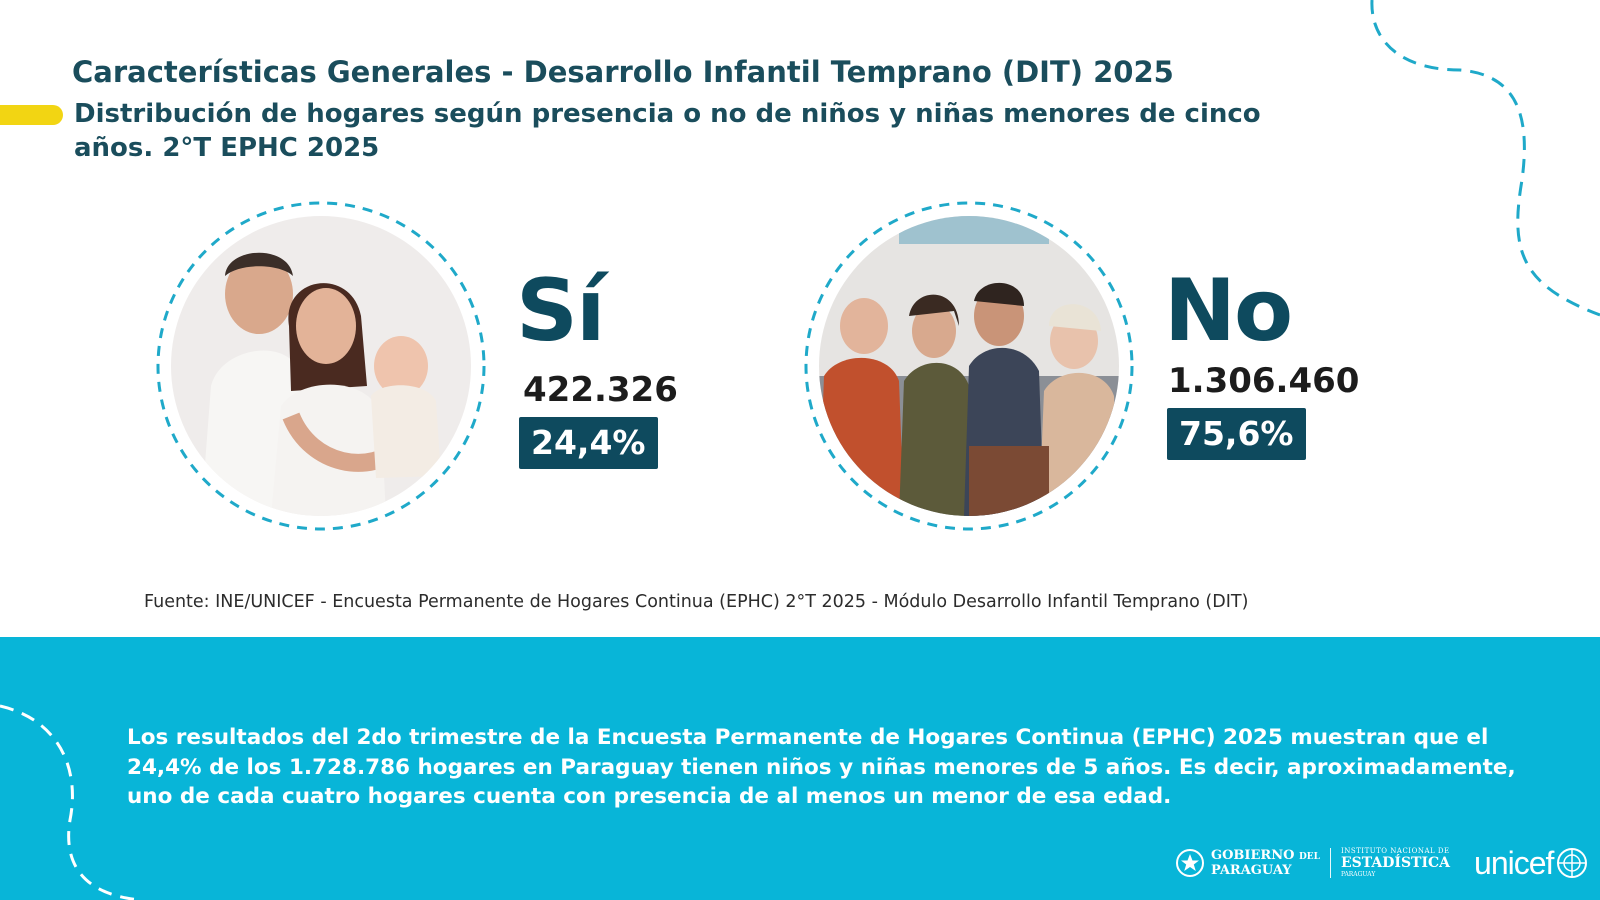  What do you see at coordinates (1236, 434) in the screenshot?
I see `no-percent-badge: 75,6%` at bounding box center [1236, 434].